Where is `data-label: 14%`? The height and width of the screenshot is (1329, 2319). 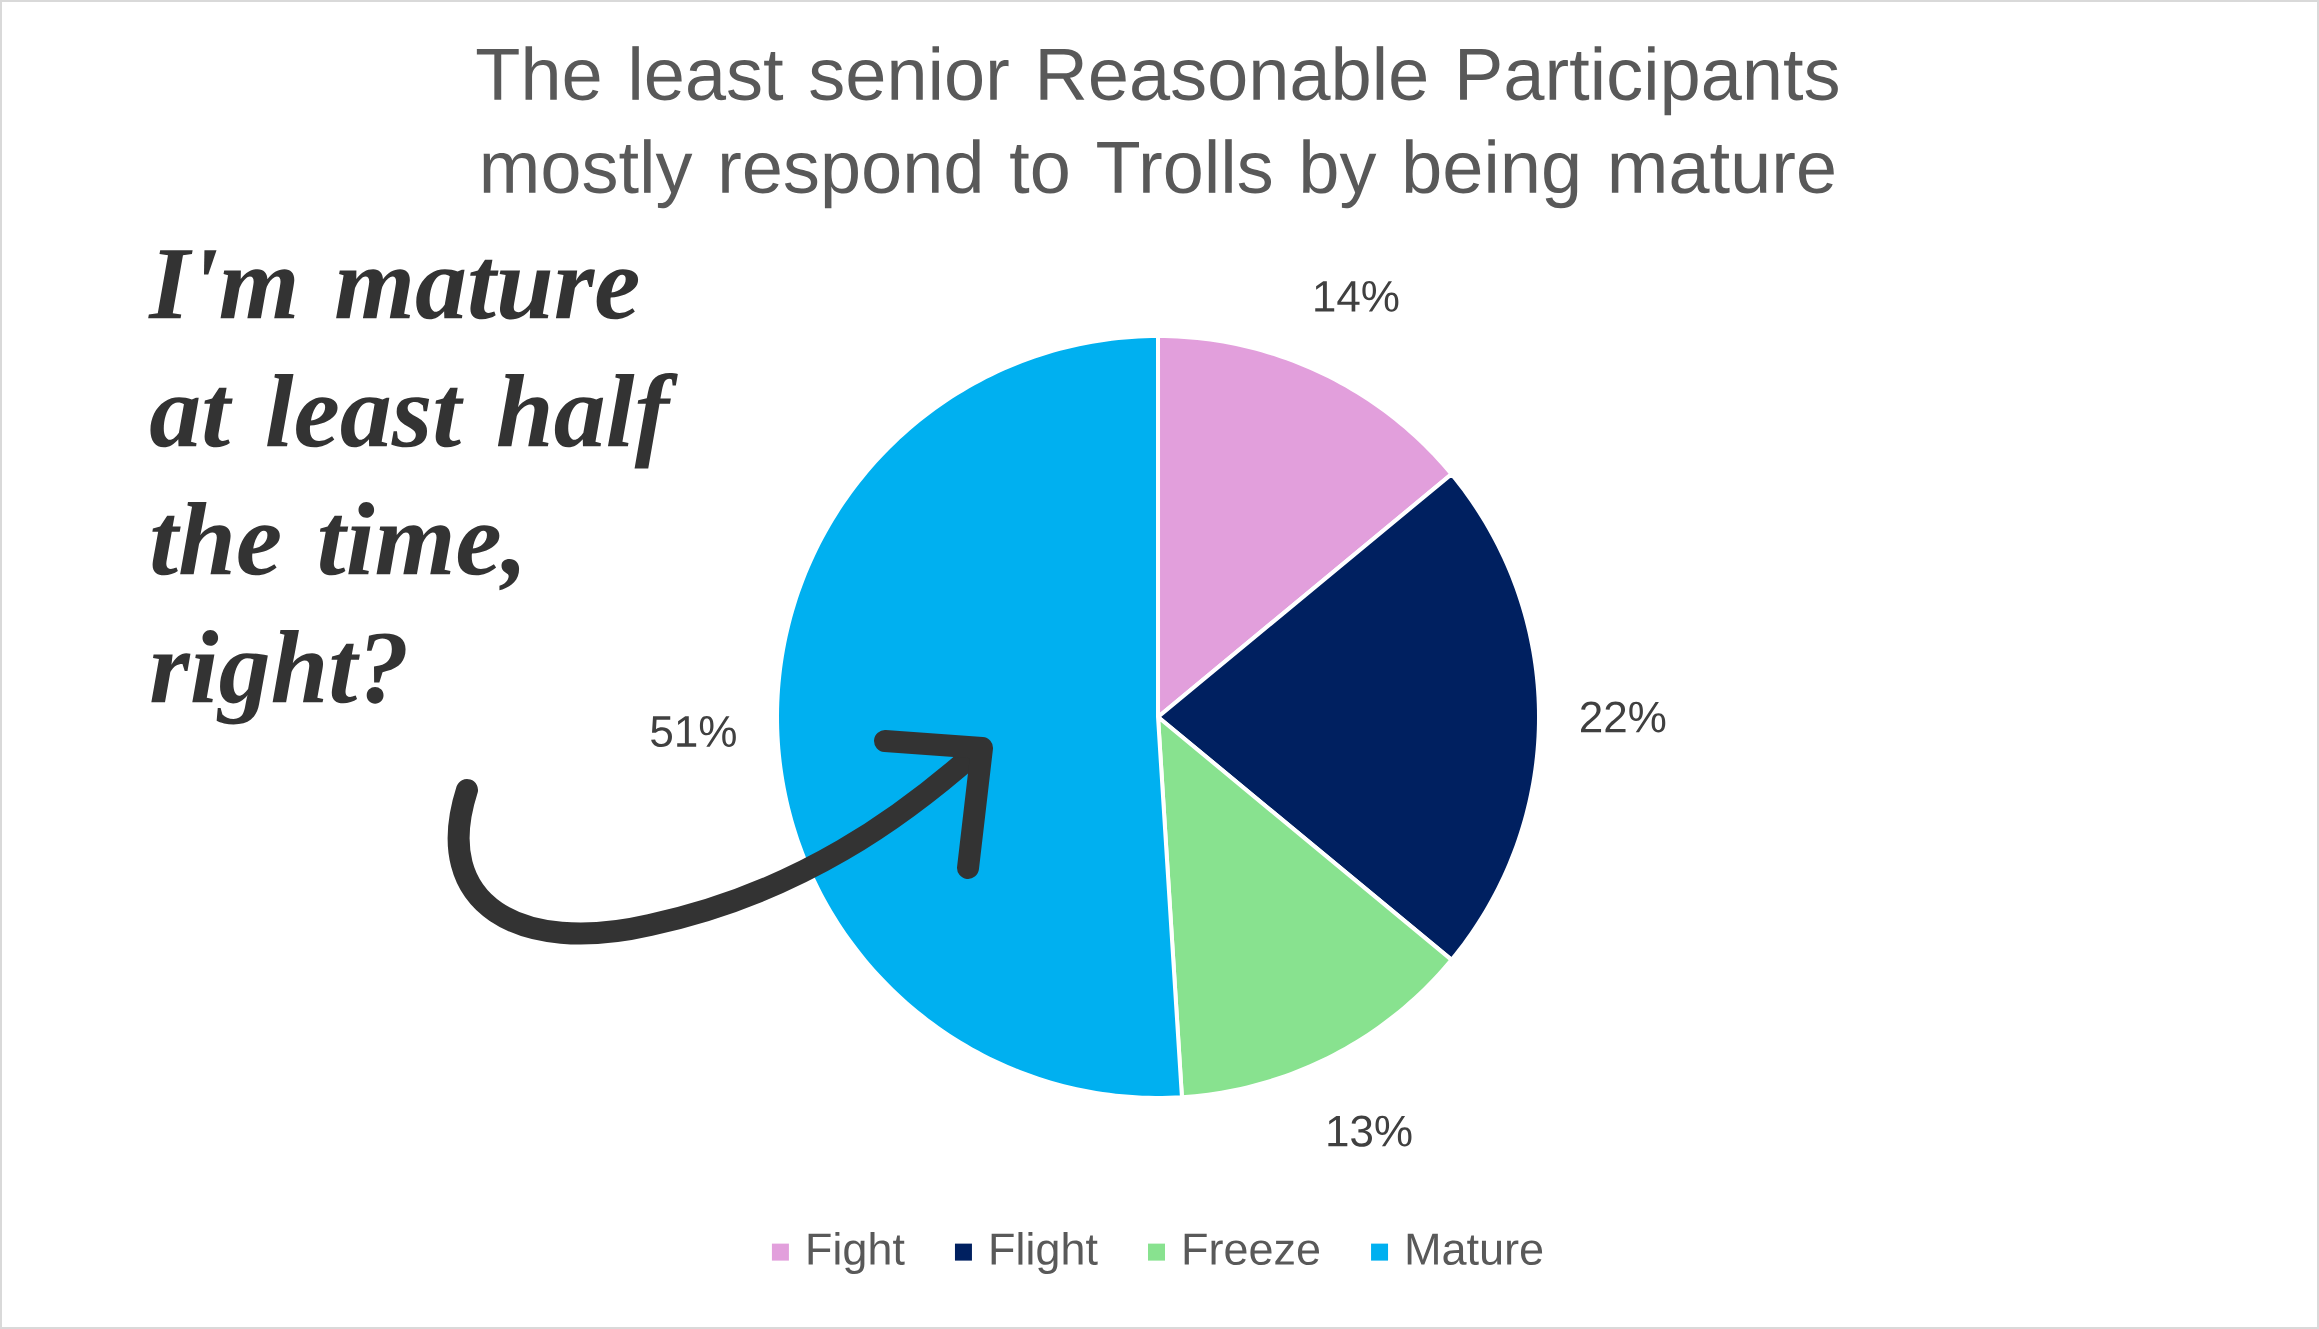 data-label: 14% is located at coordinates (1357, 296).